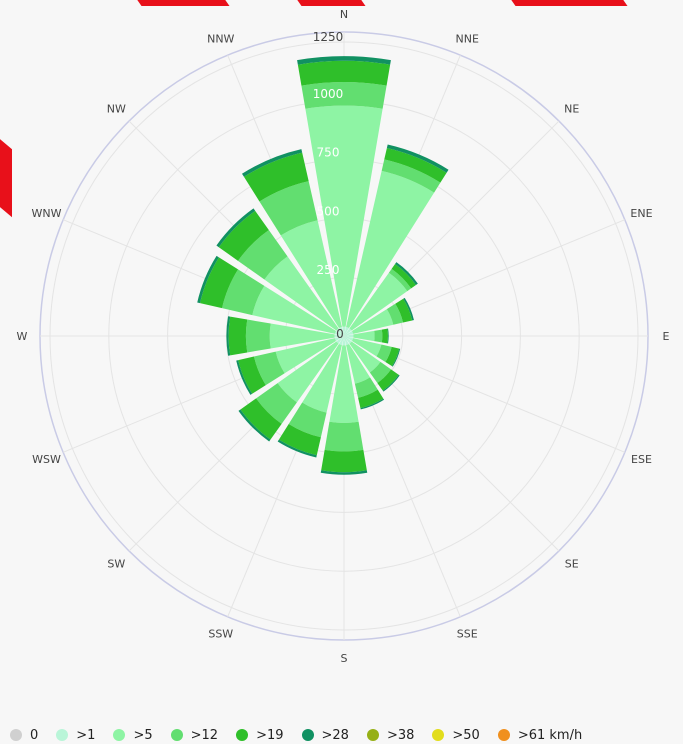 The height and width of the screenshot is (744, 683). What do you see at coordinates (46, 459) in the screenshot?
I see `direction-label-wsw: WSW` at bounding box center [46, 459].